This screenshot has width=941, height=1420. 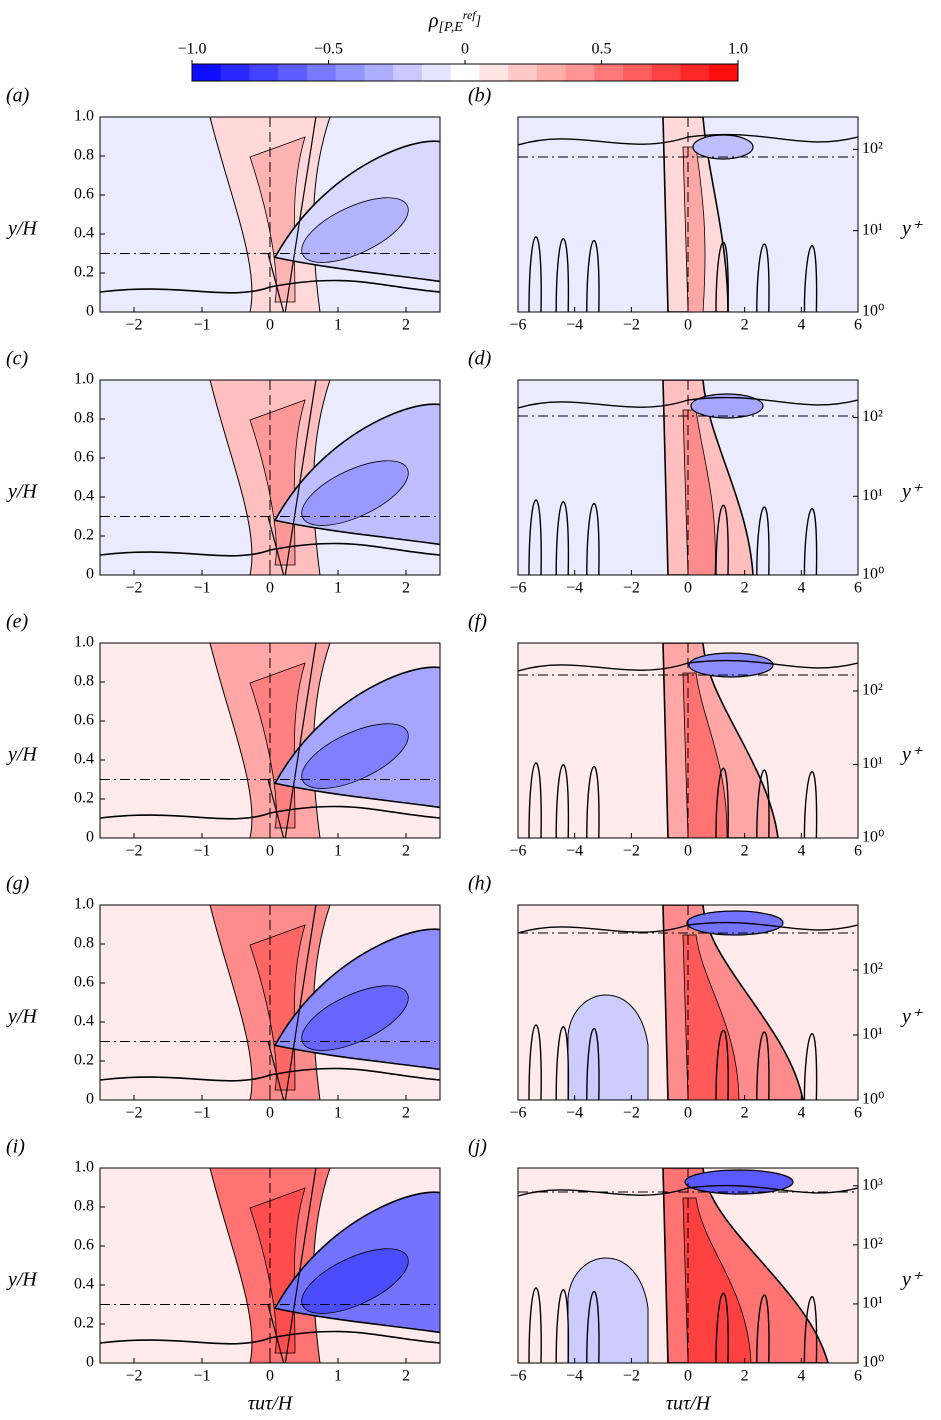 I want to click on panel-label: (j), so click(x=477, y=1147).